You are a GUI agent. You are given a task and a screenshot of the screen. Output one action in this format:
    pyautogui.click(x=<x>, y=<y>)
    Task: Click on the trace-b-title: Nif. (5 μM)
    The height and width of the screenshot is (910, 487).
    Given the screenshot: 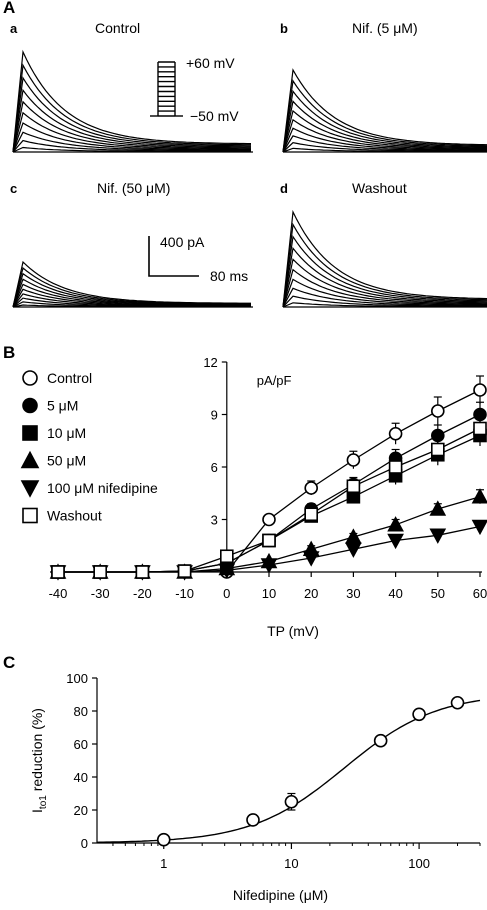 What is the action you would take?
    pyautogui.click(x=385, y=28)
    